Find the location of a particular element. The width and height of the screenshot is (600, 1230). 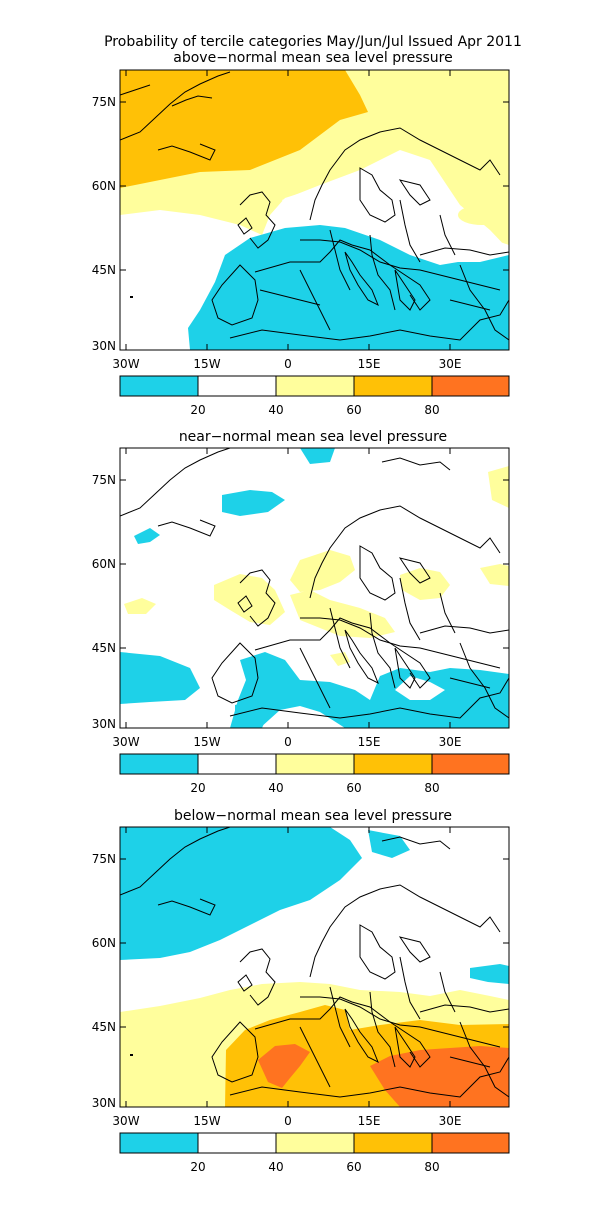

colorbar-near: 20 40 60 80 is located at coordinates (314, 774).